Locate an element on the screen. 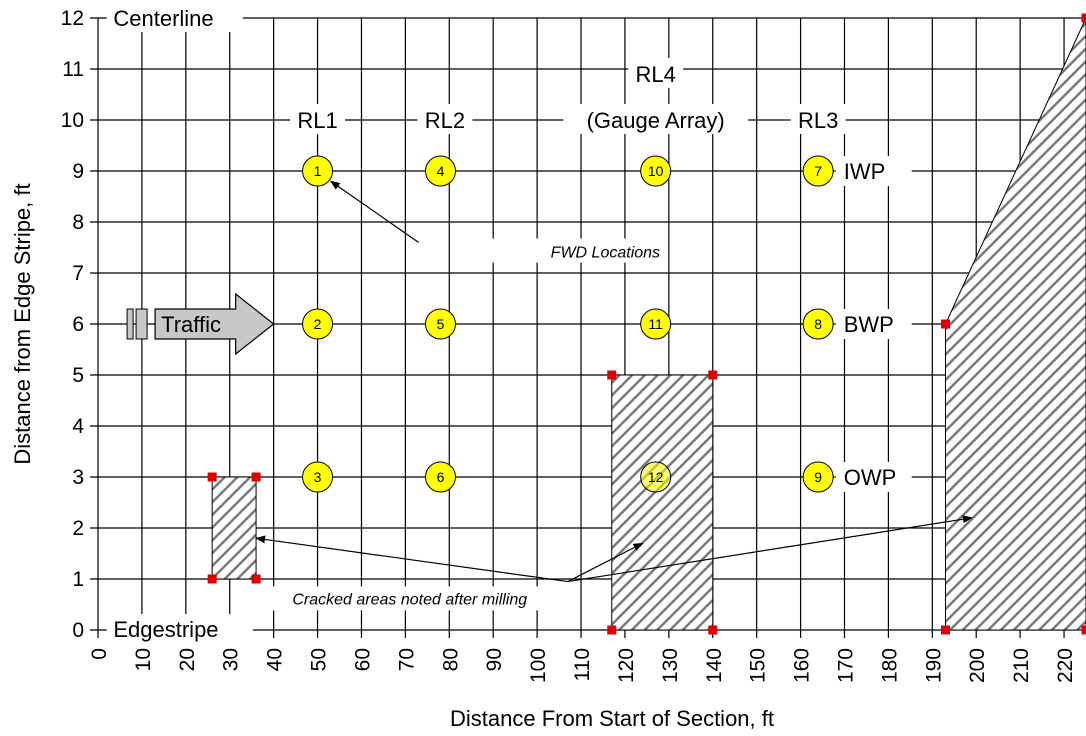 The width and height of the screenshot is (1086, 736). y-tick-label: 2 is located at coordinates (78, 528).